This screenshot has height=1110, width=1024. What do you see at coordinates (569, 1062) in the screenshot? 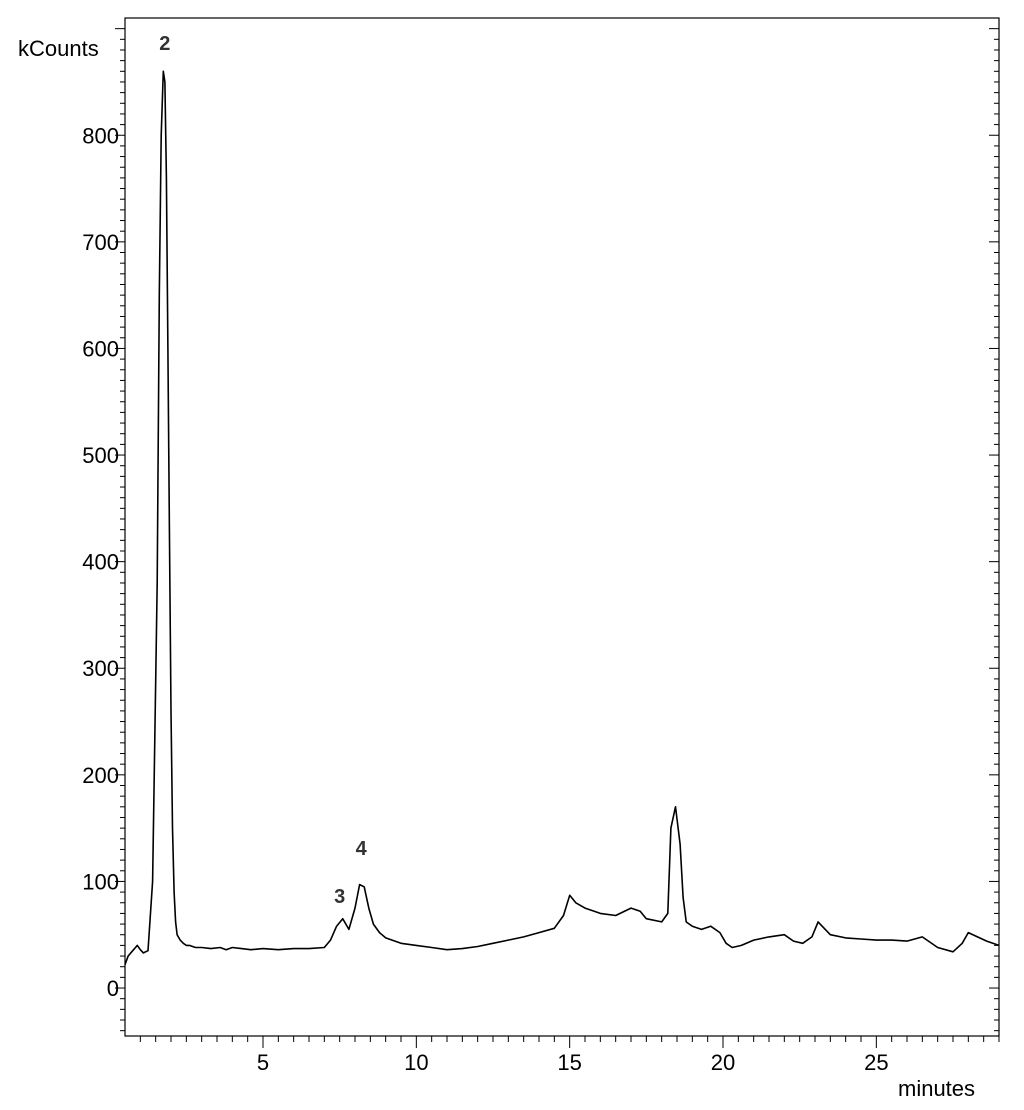
I see `x-tick-label: 15` at bounding box center [569, 1062].